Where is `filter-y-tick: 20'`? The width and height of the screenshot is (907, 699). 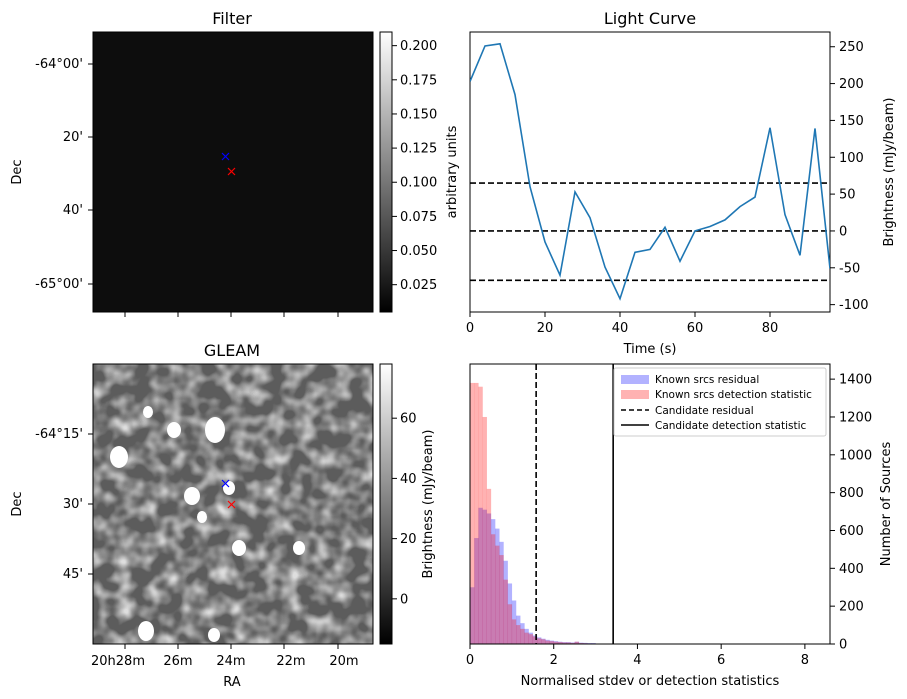 filter-y-tick: 20' is located at coordinates (73, 137).